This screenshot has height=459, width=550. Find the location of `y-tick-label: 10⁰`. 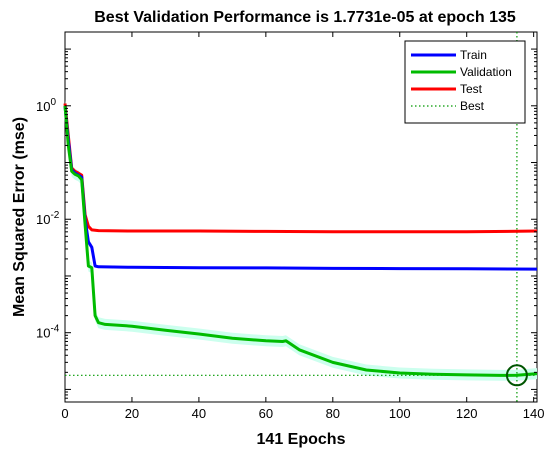

y-tick-label: 10⁰ is located at coordinates (46, 105).